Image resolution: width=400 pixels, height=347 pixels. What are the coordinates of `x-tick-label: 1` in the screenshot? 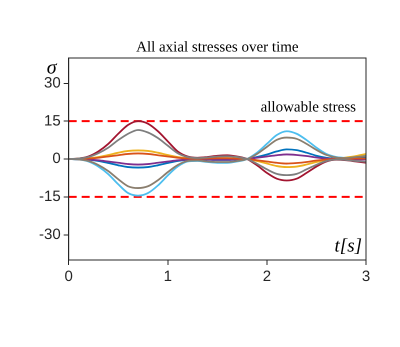 It's located at (168, 277).